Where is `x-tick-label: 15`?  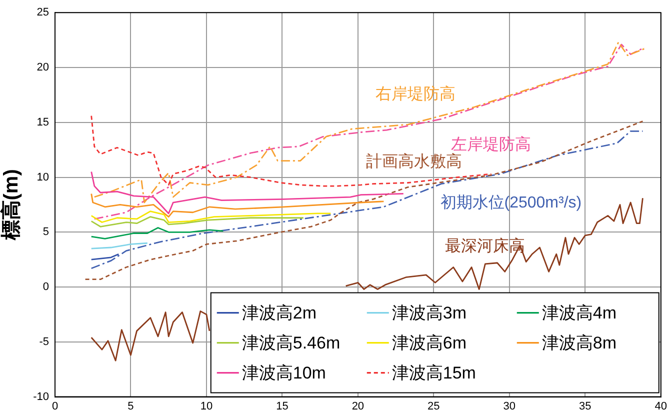
x-tick-label: 15 is located at coordinates (282, 406).